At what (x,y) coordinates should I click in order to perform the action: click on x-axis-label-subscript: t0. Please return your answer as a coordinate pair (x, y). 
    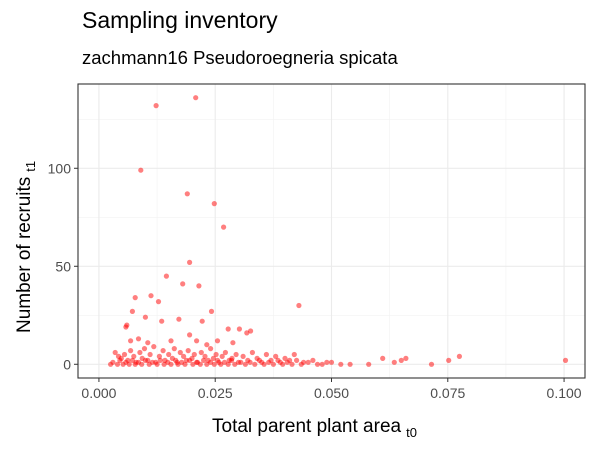
    Looking at the image, I should click on (411, 432).